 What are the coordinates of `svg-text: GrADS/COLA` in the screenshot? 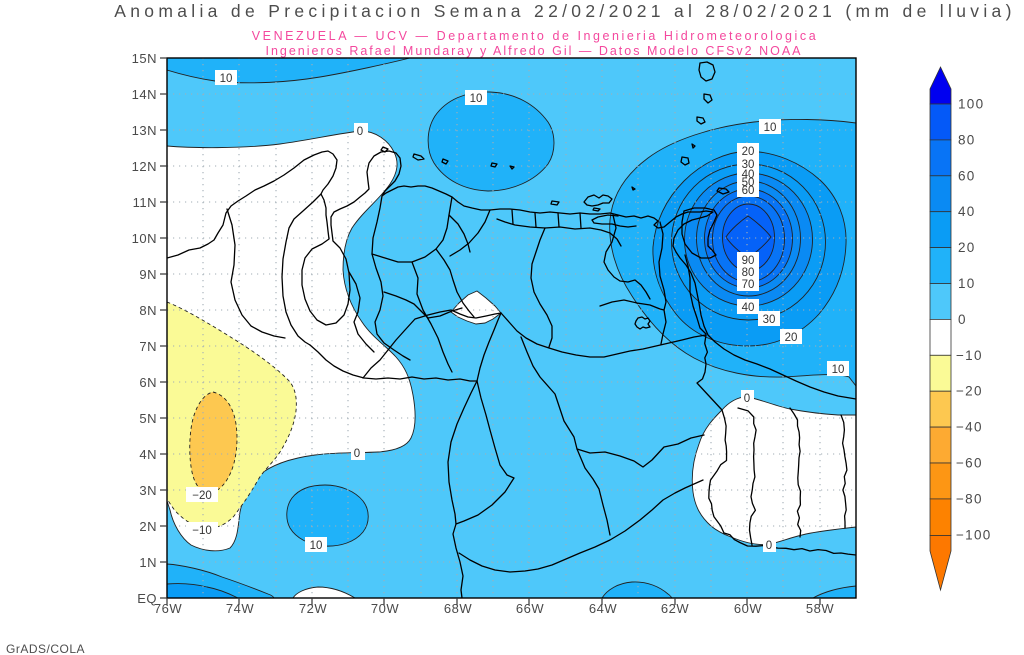 It's located at (45, 648).